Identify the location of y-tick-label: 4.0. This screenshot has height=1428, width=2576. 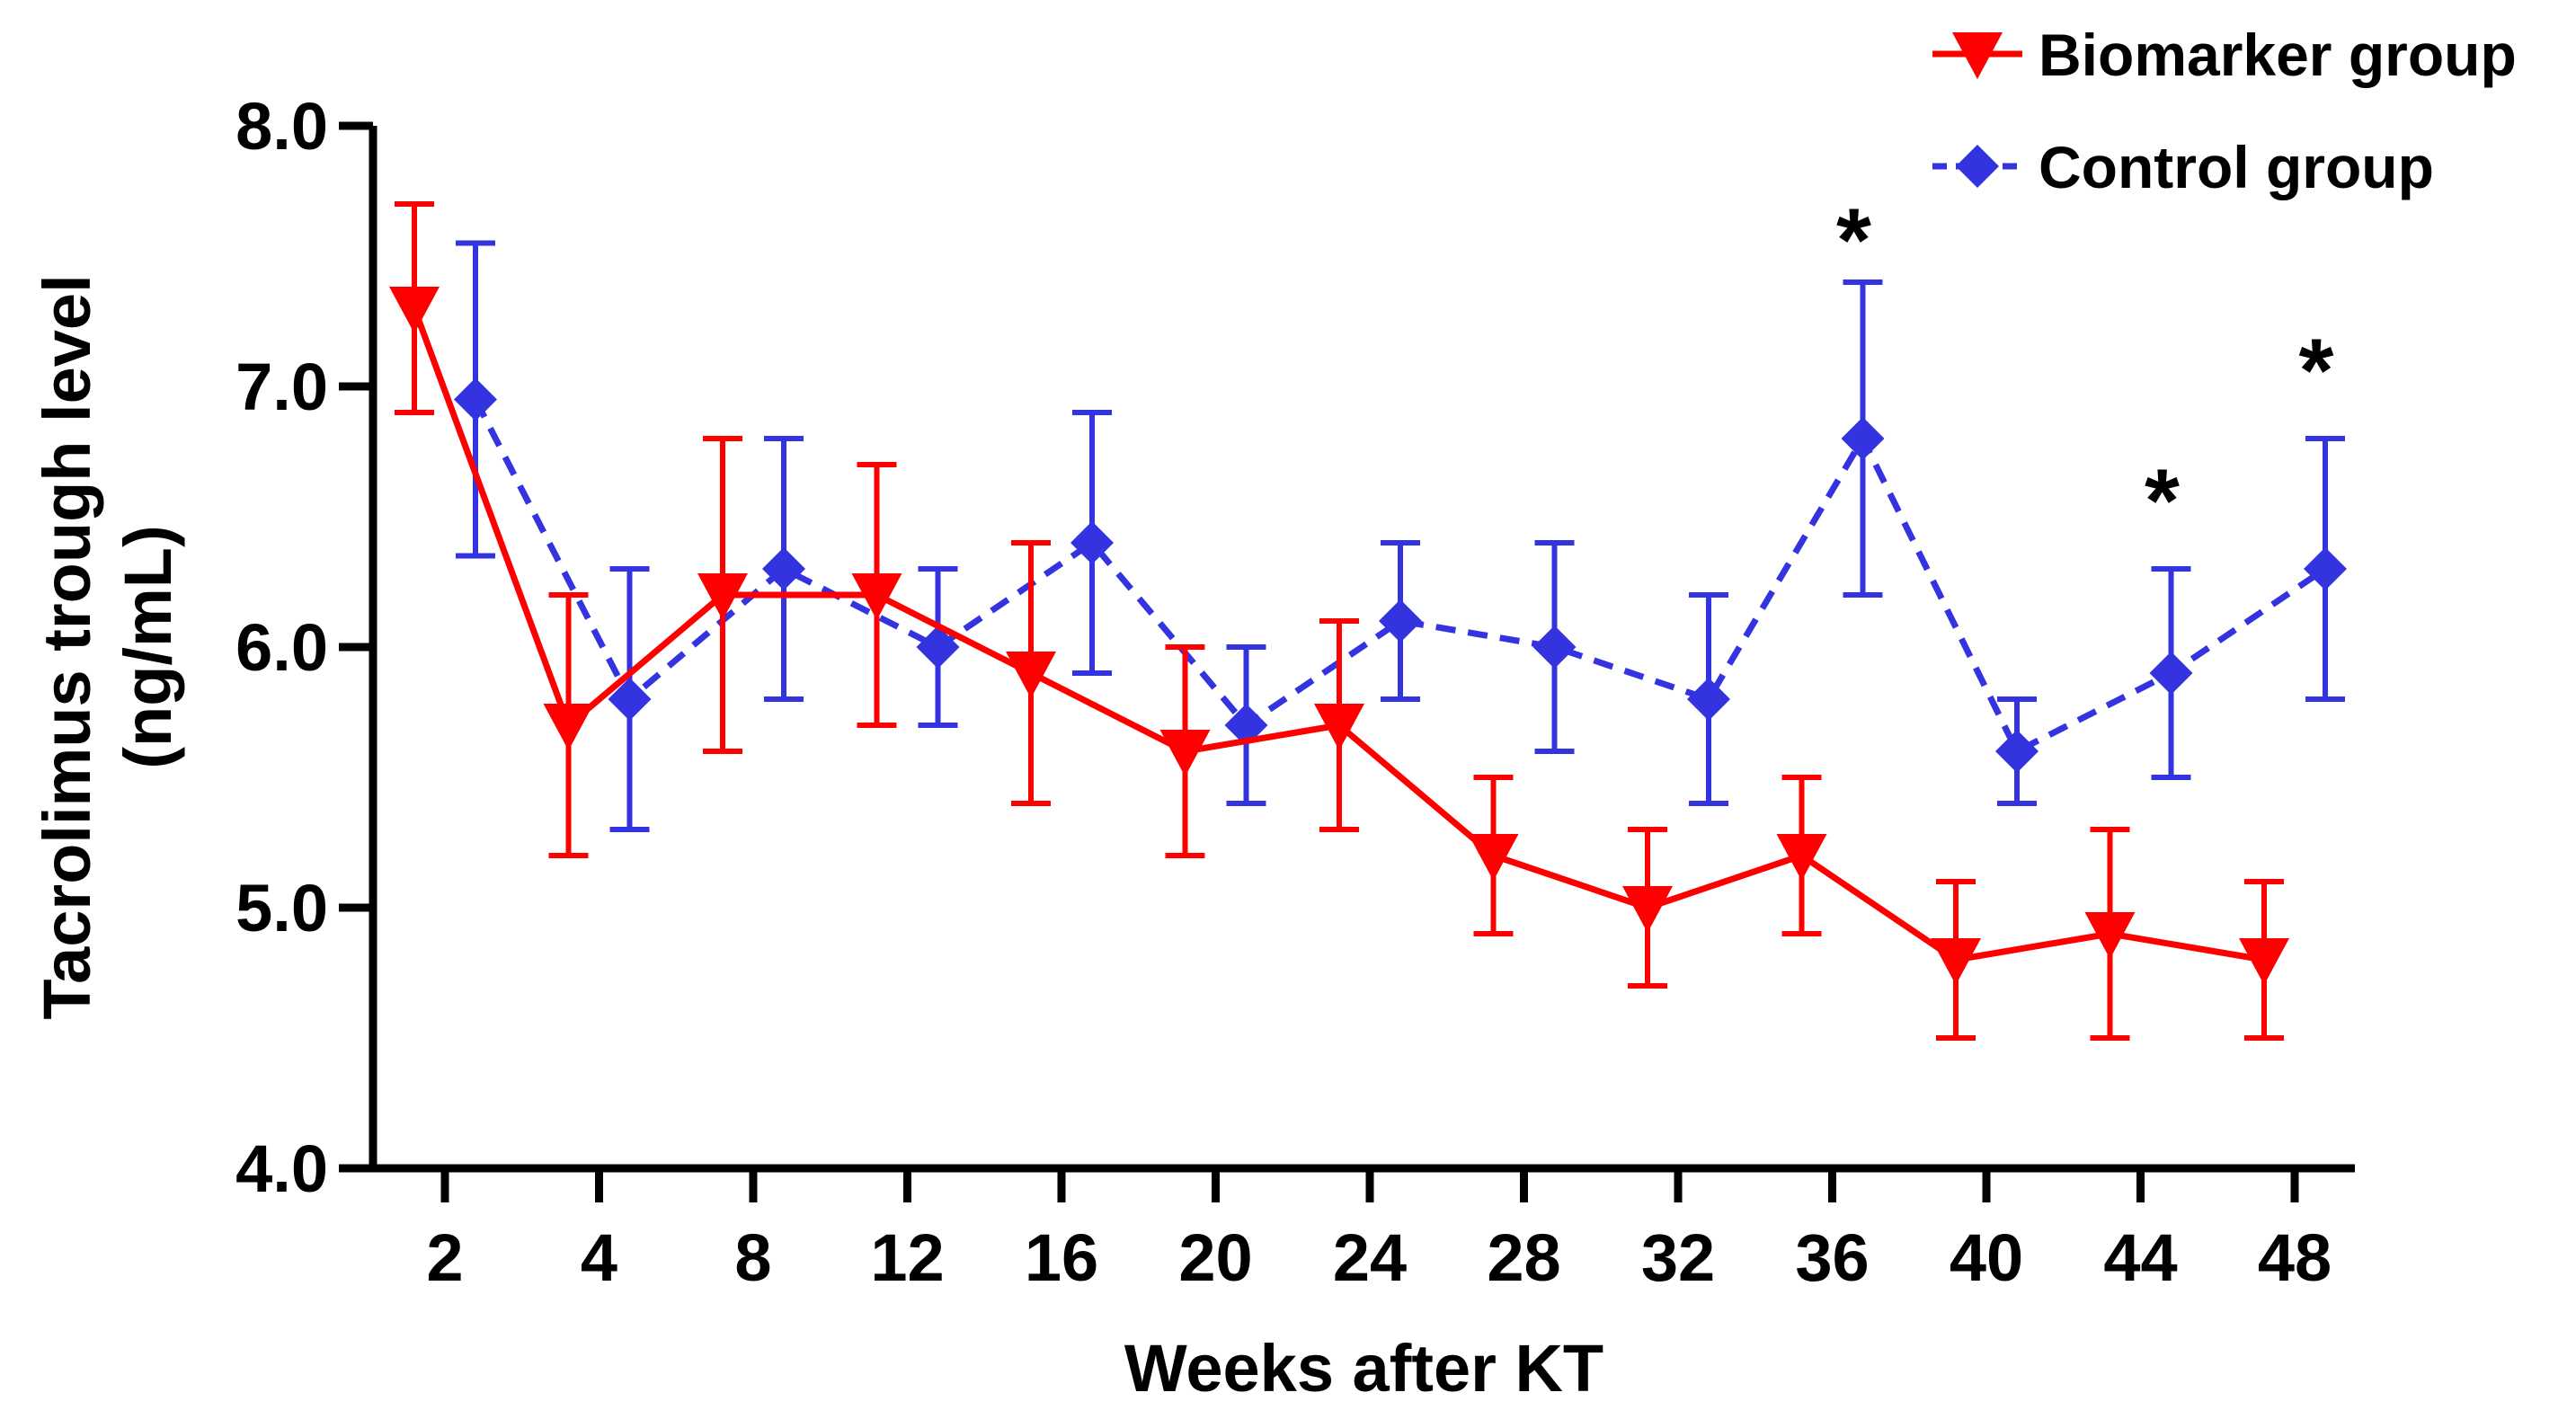
(281, 1168).